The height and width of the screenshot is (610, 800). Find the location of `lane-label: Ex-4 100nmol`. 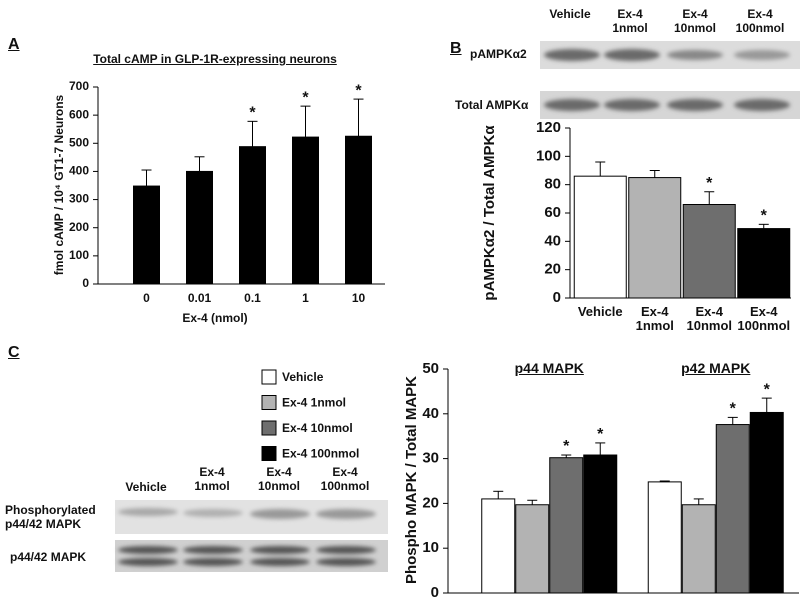

lane-label: Ex-4 100nmol is located at coordinates (345, 479).